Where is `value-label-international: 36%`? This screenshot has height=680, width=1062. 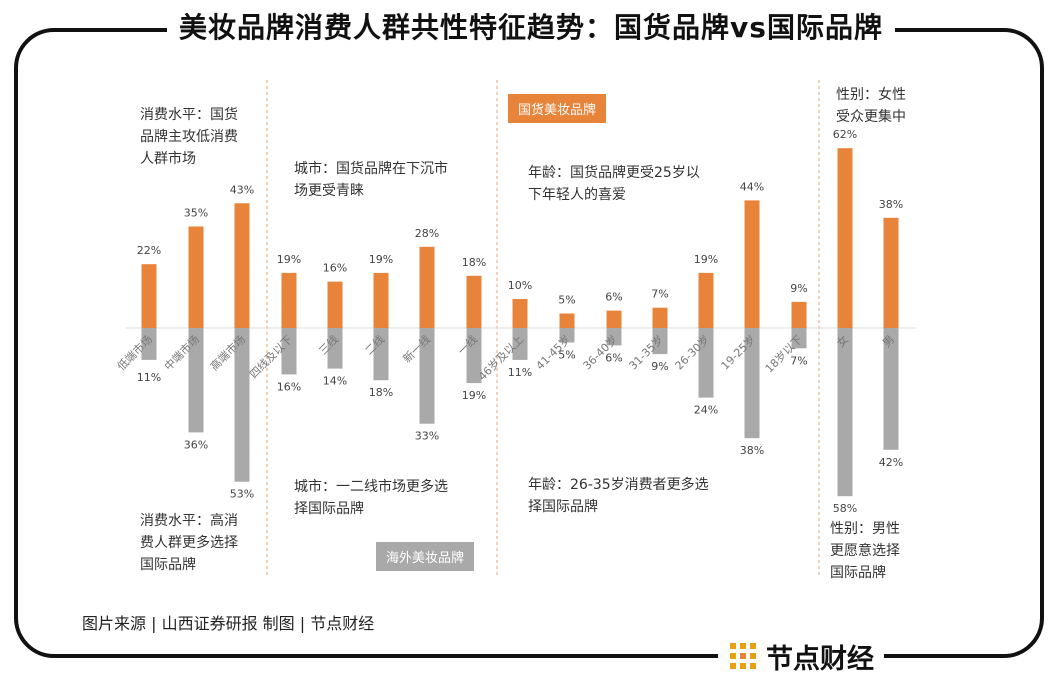
value-label-international: 36% is located at coordinates (196, 444).